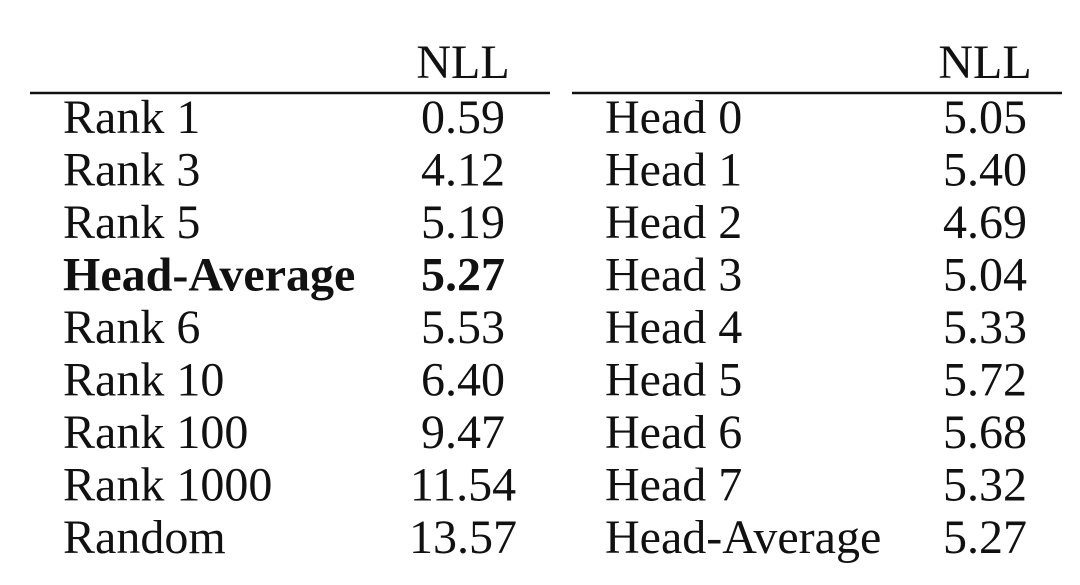  Describe the element at coordinates (673, 275) in the screenshot. I see `row-label: Head 3` at that location.